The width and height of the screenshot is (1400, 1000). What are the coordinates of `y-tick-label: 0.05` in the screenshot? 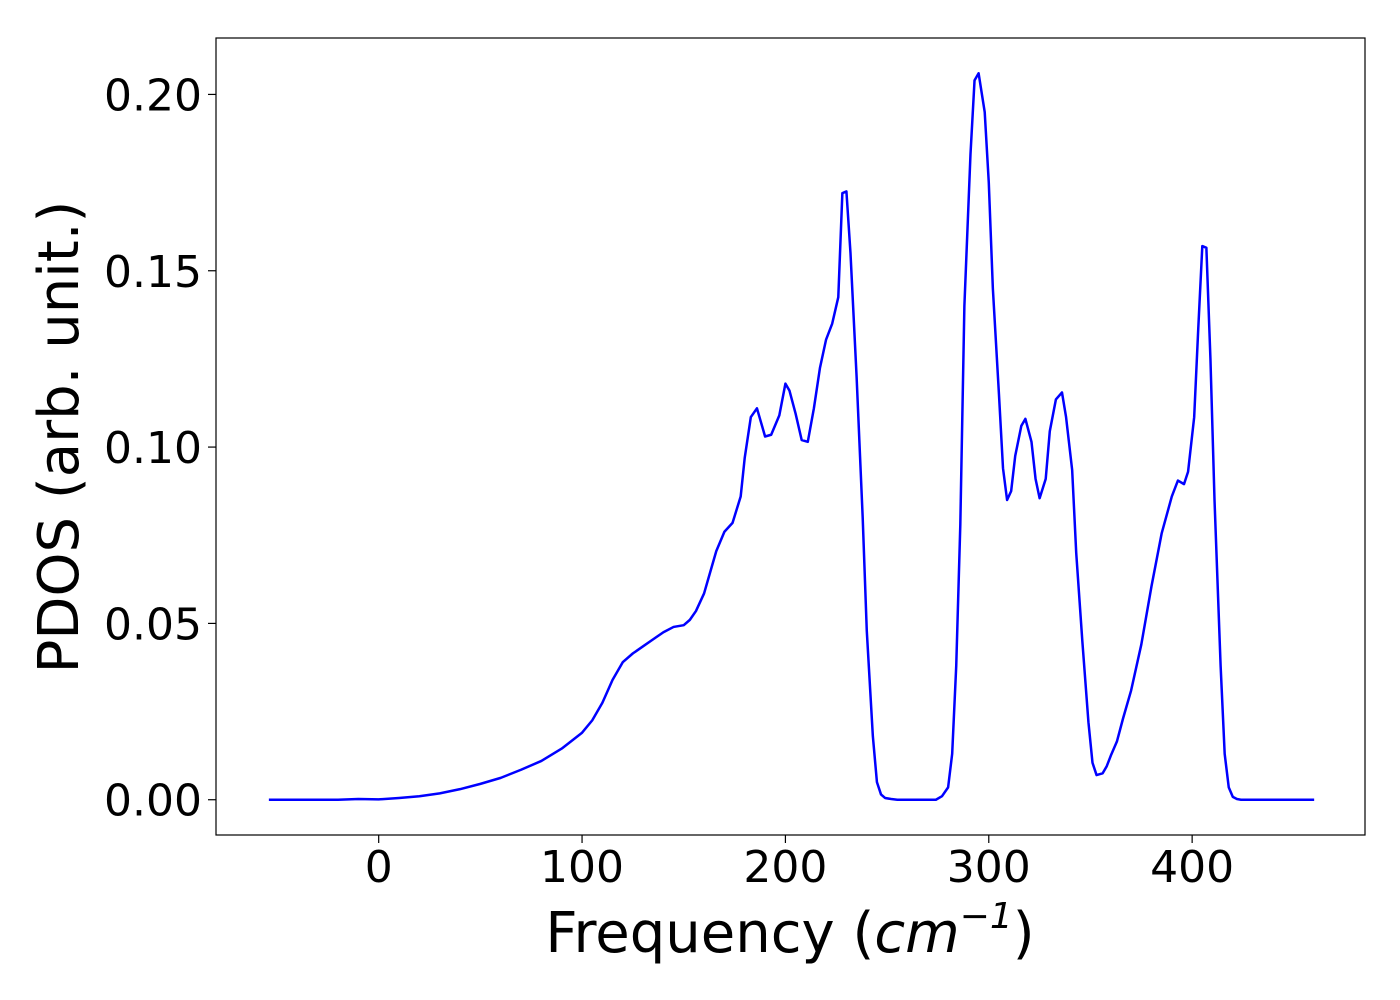 It's located at (153, 624).